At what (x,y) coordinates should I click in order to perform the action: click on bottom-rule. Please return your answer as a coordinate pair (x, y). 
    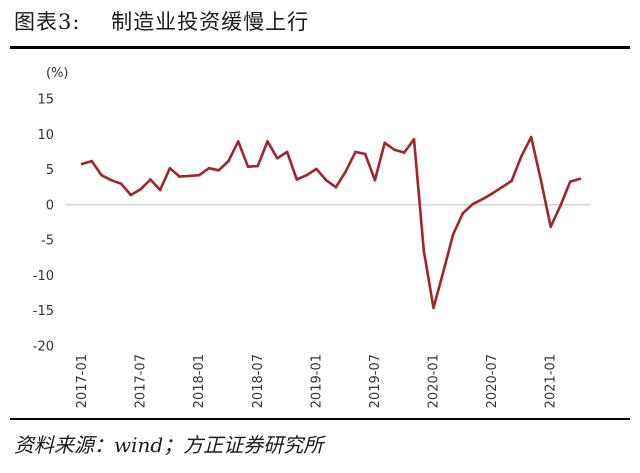
    Looking at the image, I should click on (320, 419).